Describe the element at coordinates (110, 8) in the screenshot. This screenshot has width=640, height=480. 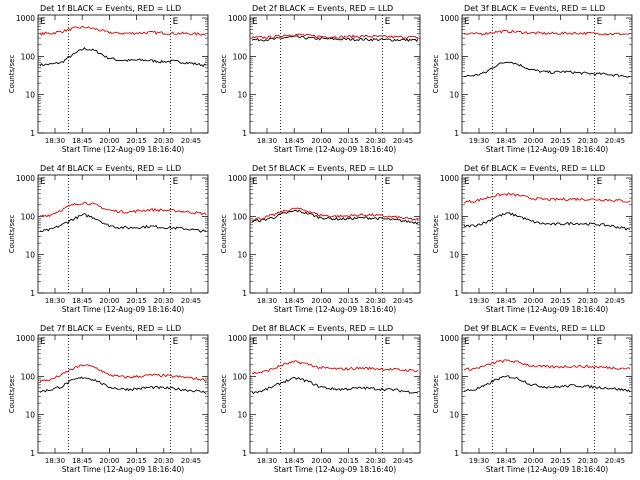
I see `panel-title: Det 1f BLACK = Events, RED = LLD` at that location.